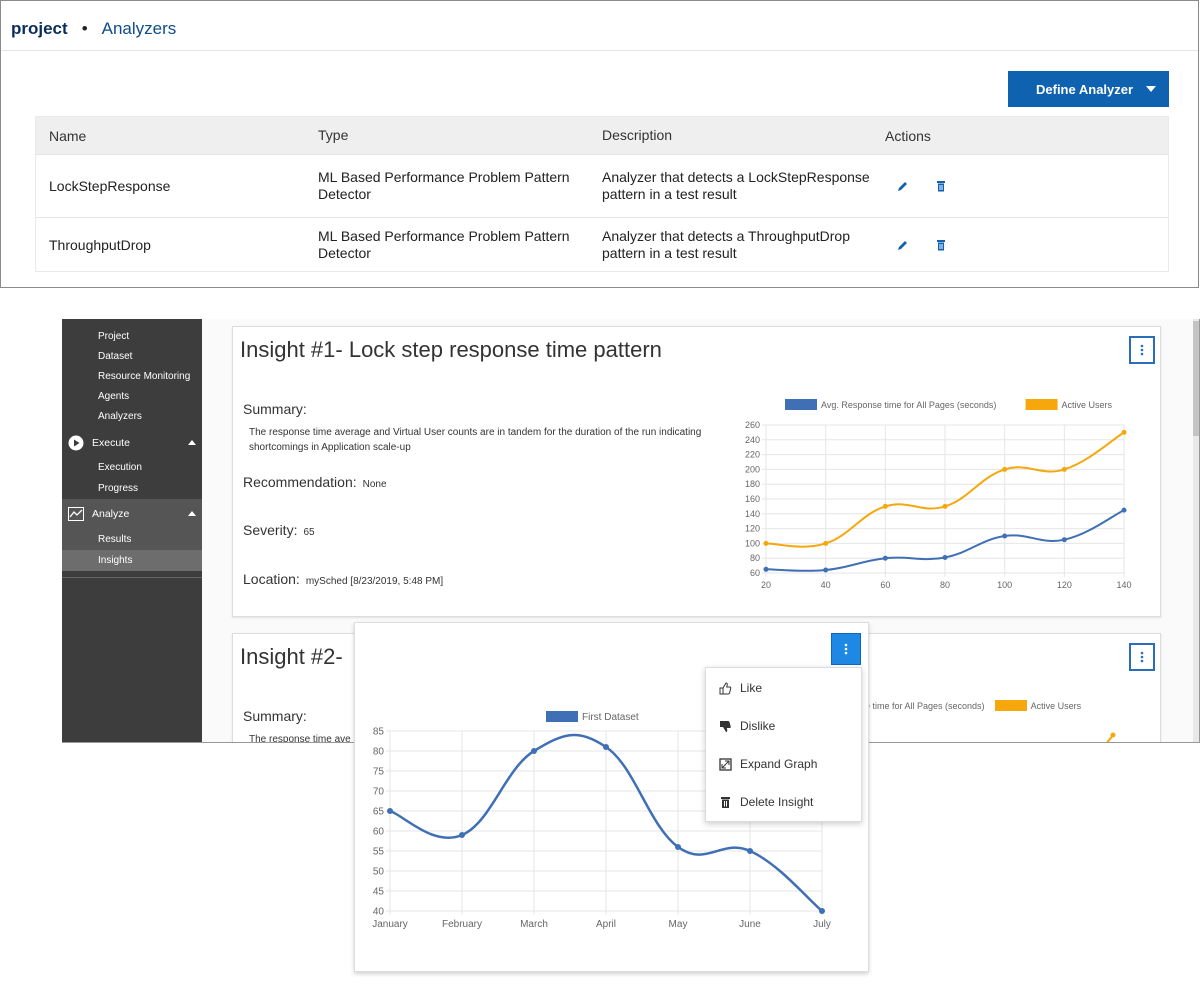 This screenshot has height=987, width=1200. I want to click on menu-item-dislike: Dislike, so click(746, 726).